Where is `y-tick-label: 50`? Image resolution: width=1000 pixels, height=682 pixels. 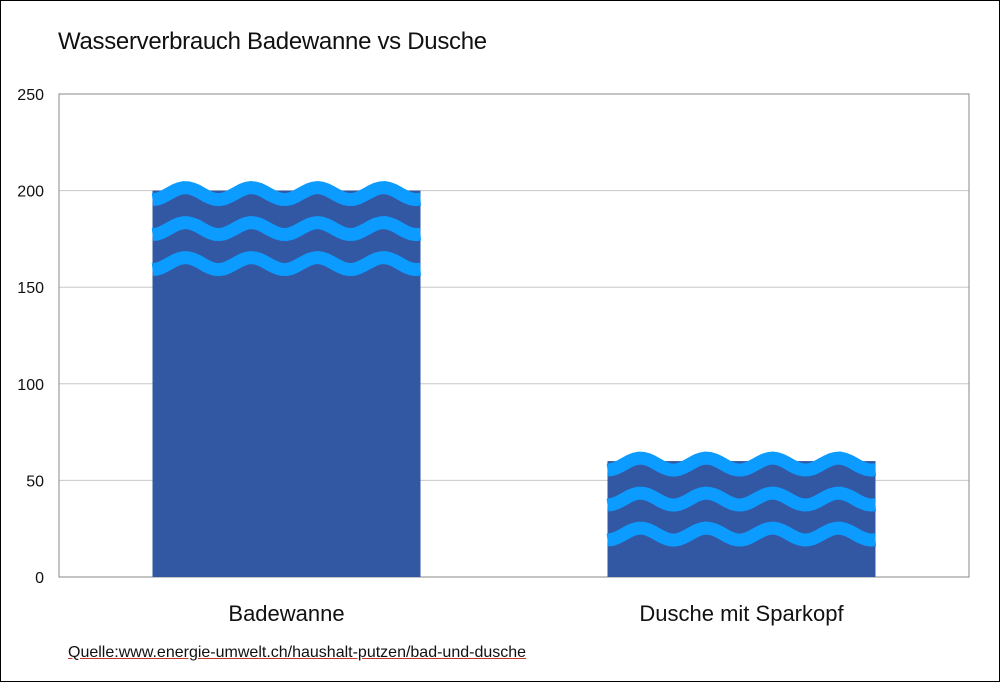 y-tick-label: 50 is located at coordinates (35, 481).